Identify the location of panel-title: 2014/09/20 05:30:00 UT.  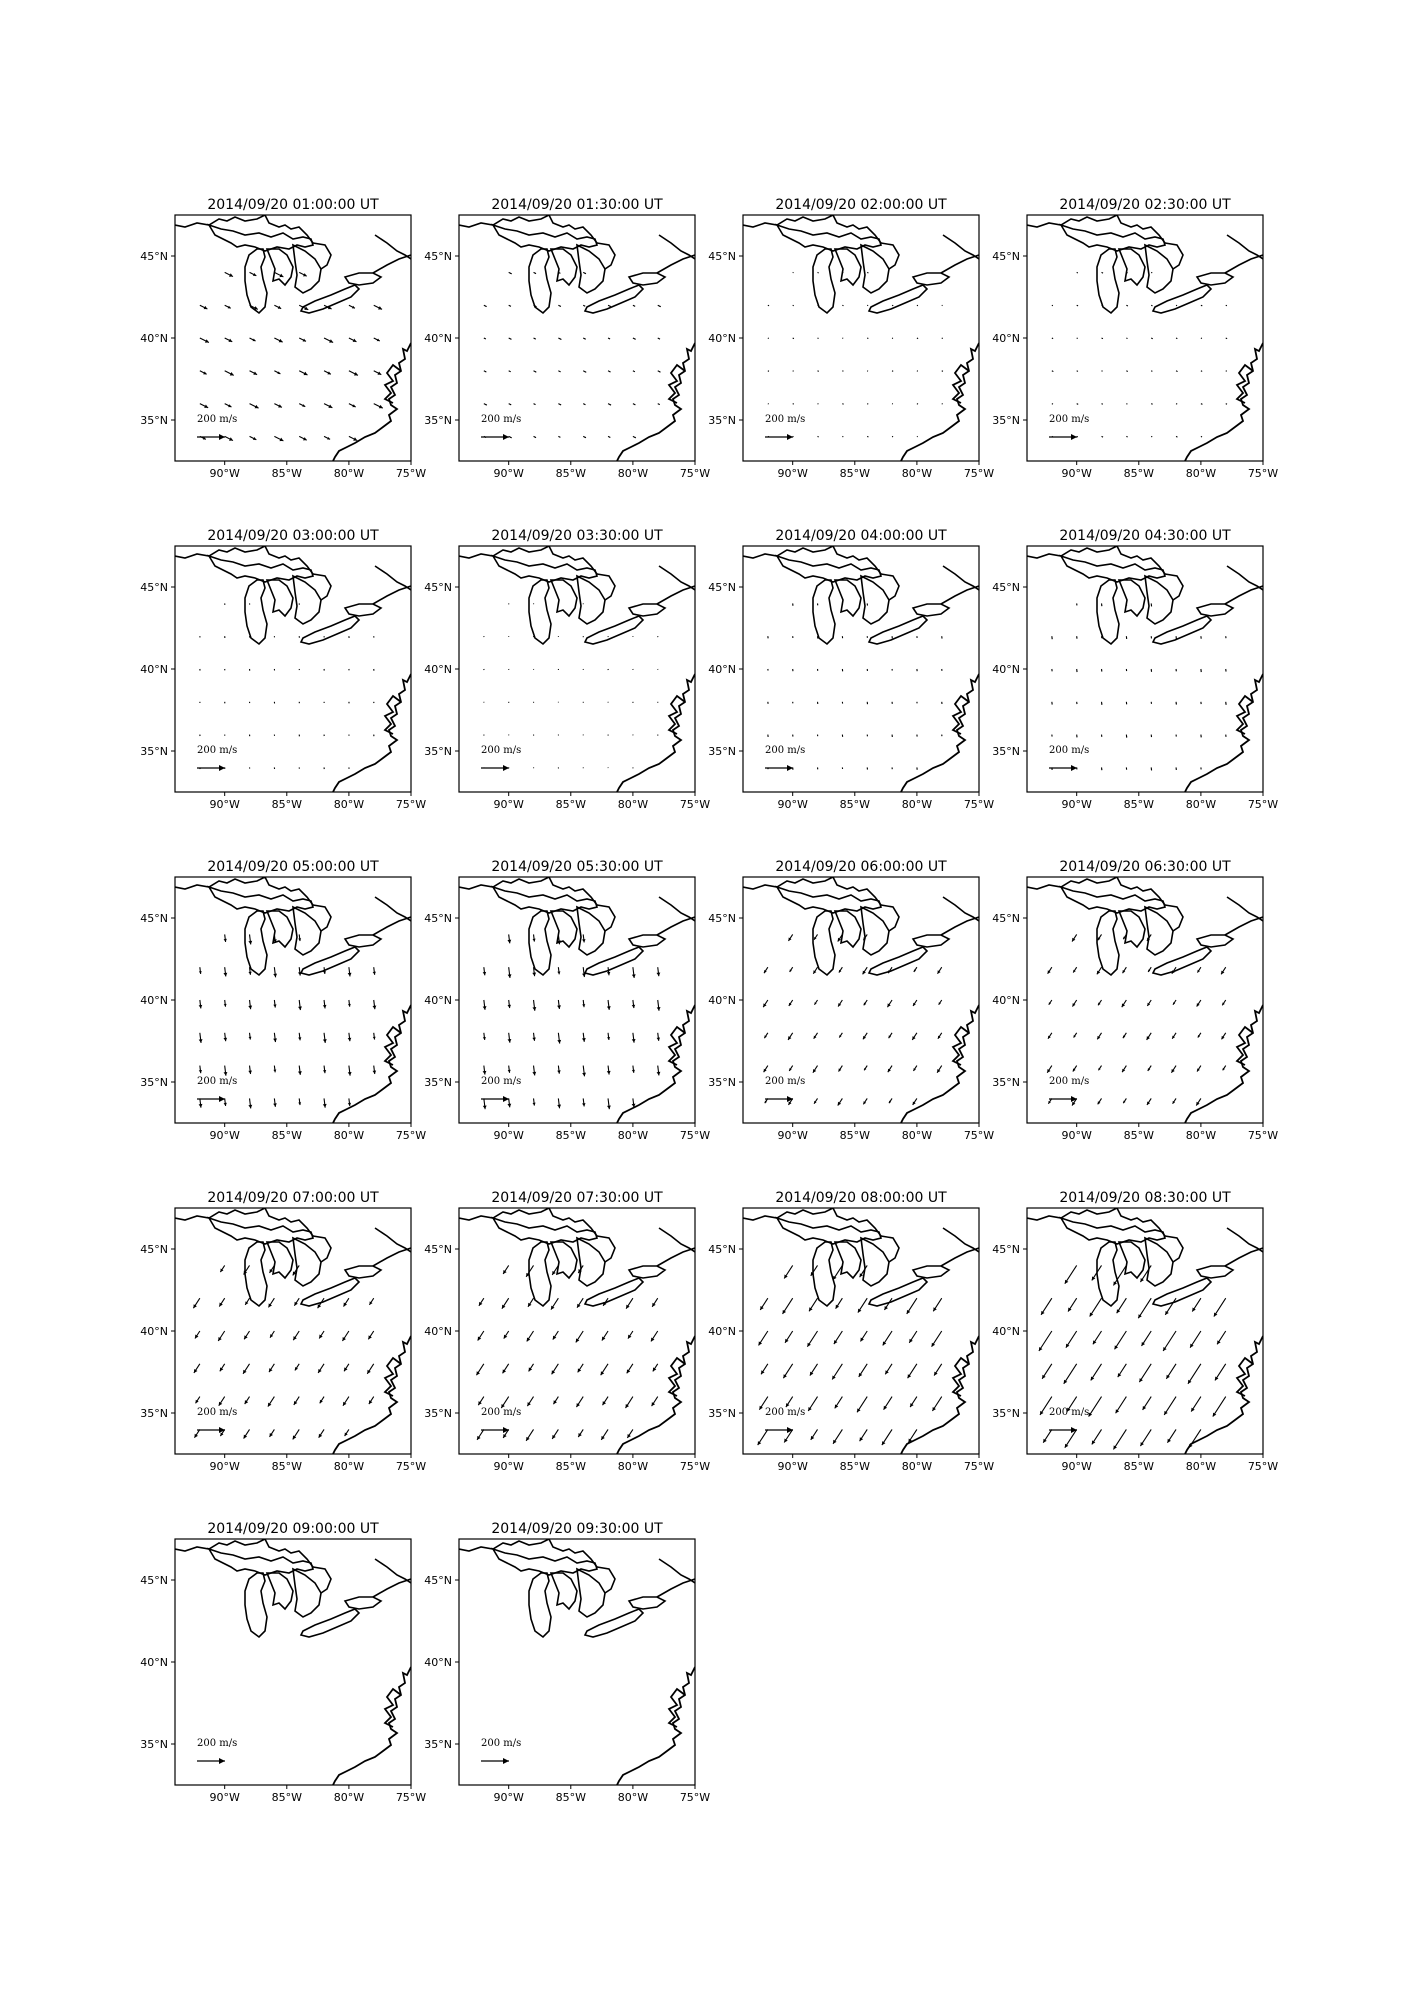
(577, 867).